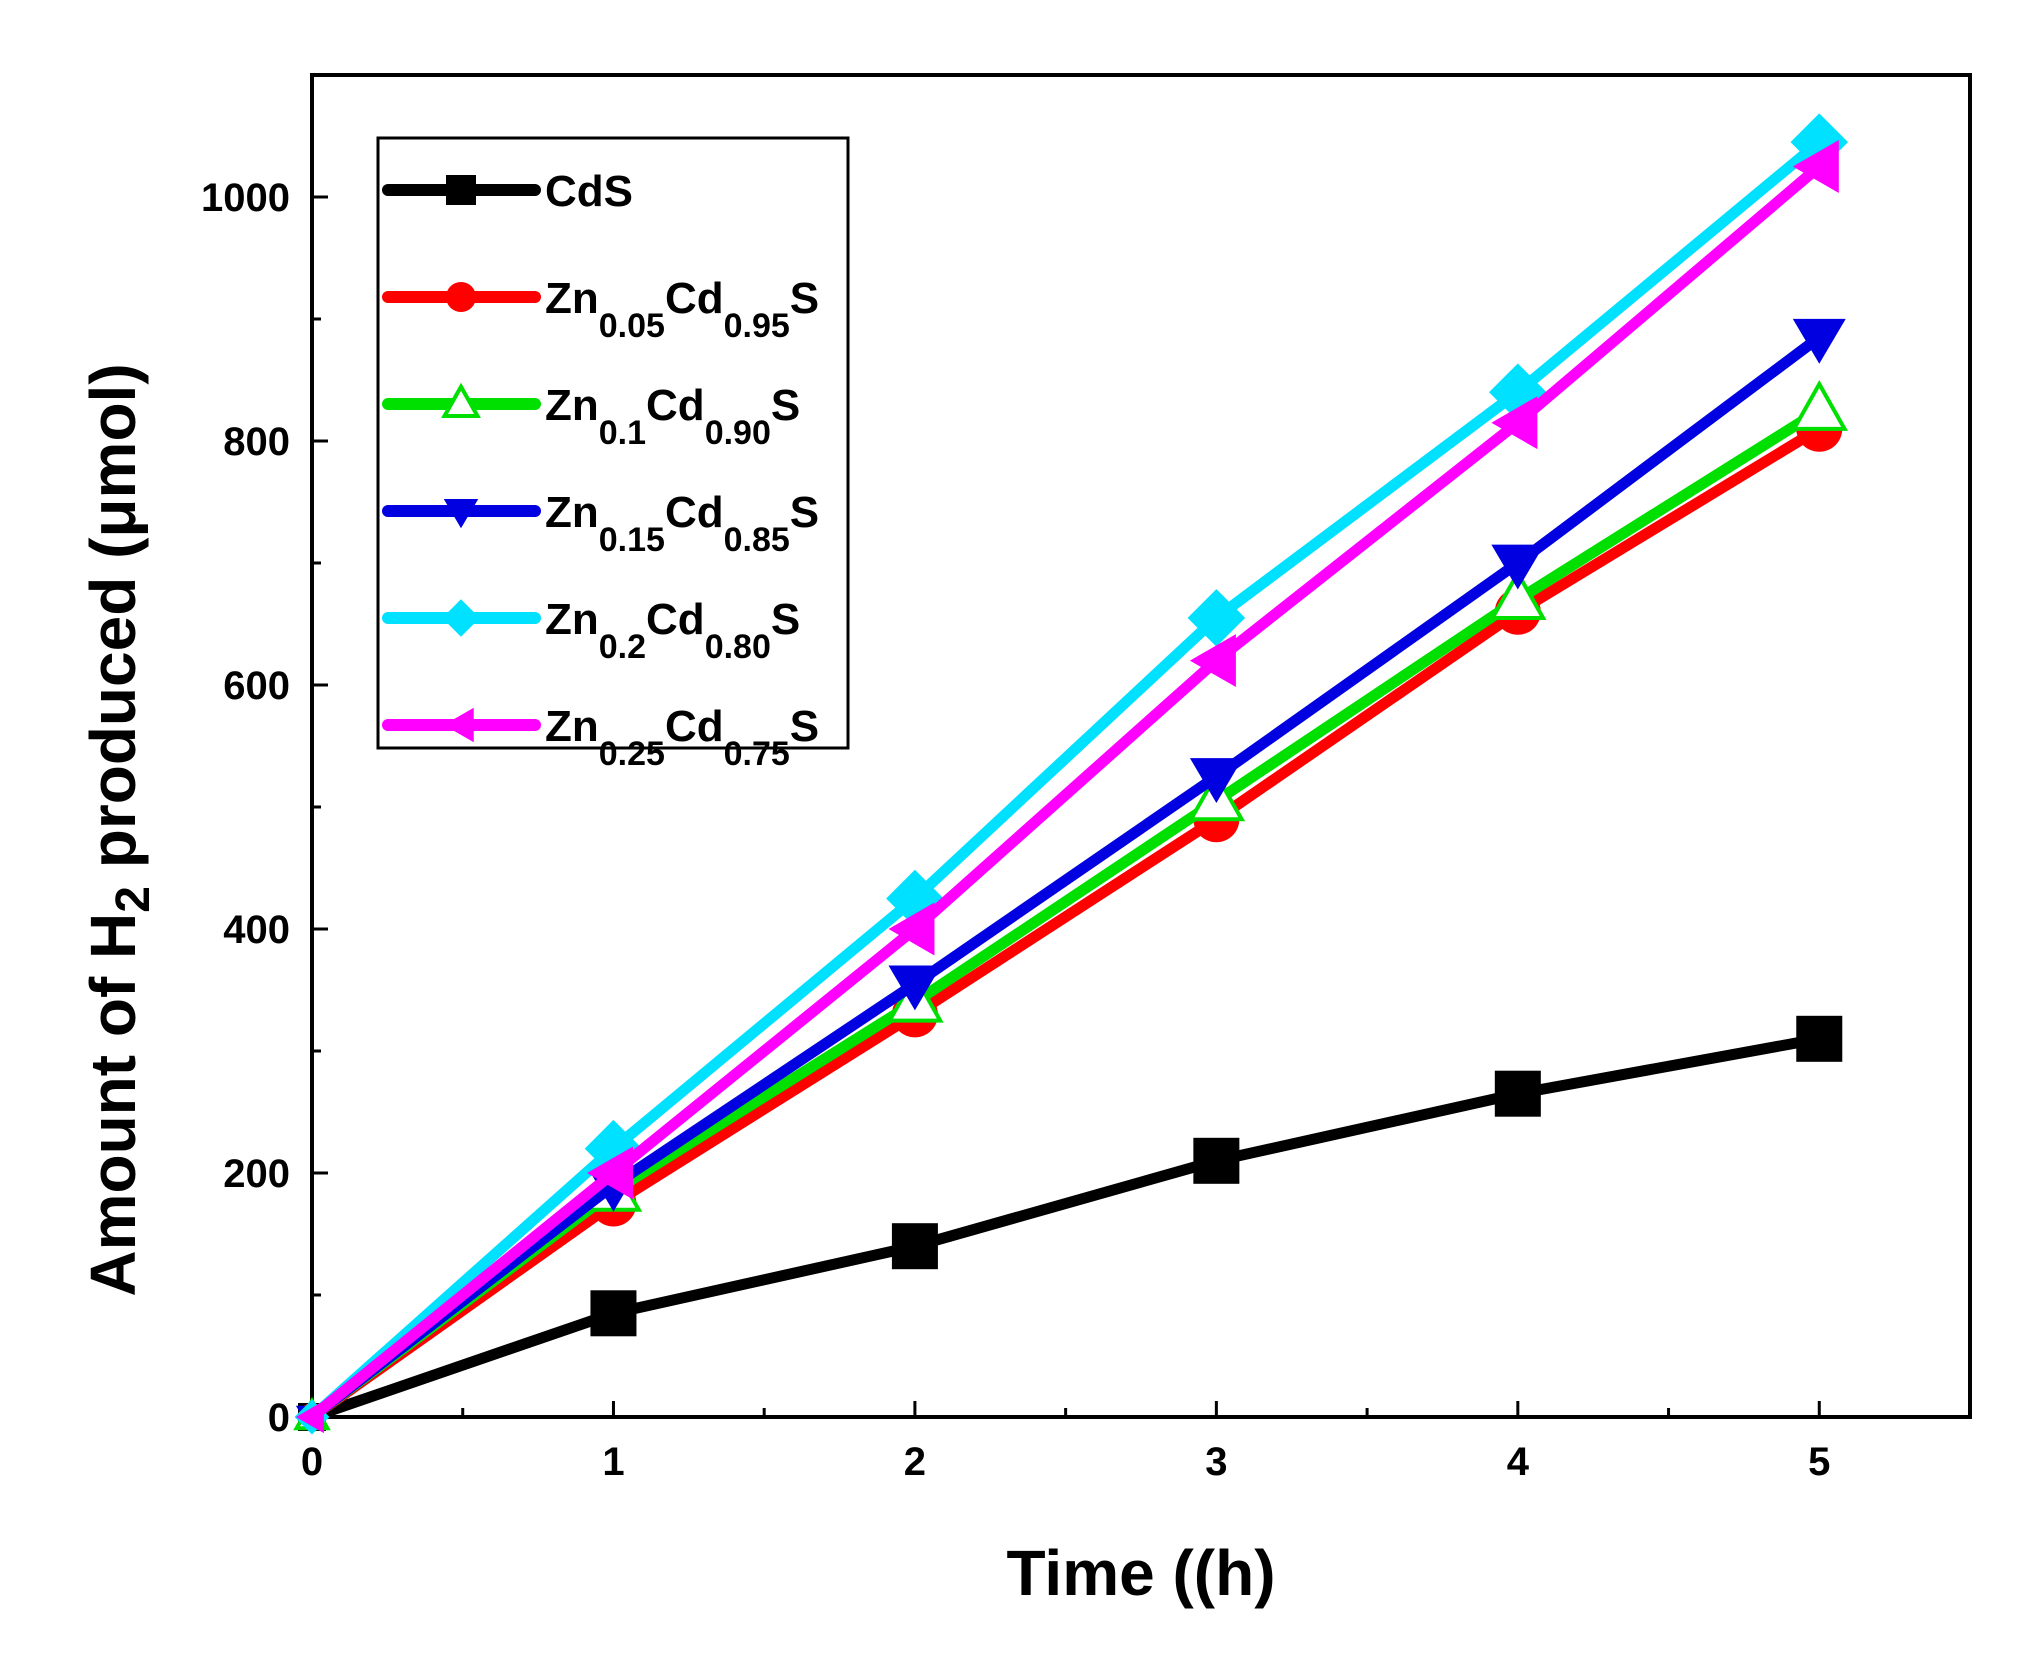  Describe the element at coordinates (738, 647) in the screenshot. I see `legend-label-subscript: 0.80` at that location.